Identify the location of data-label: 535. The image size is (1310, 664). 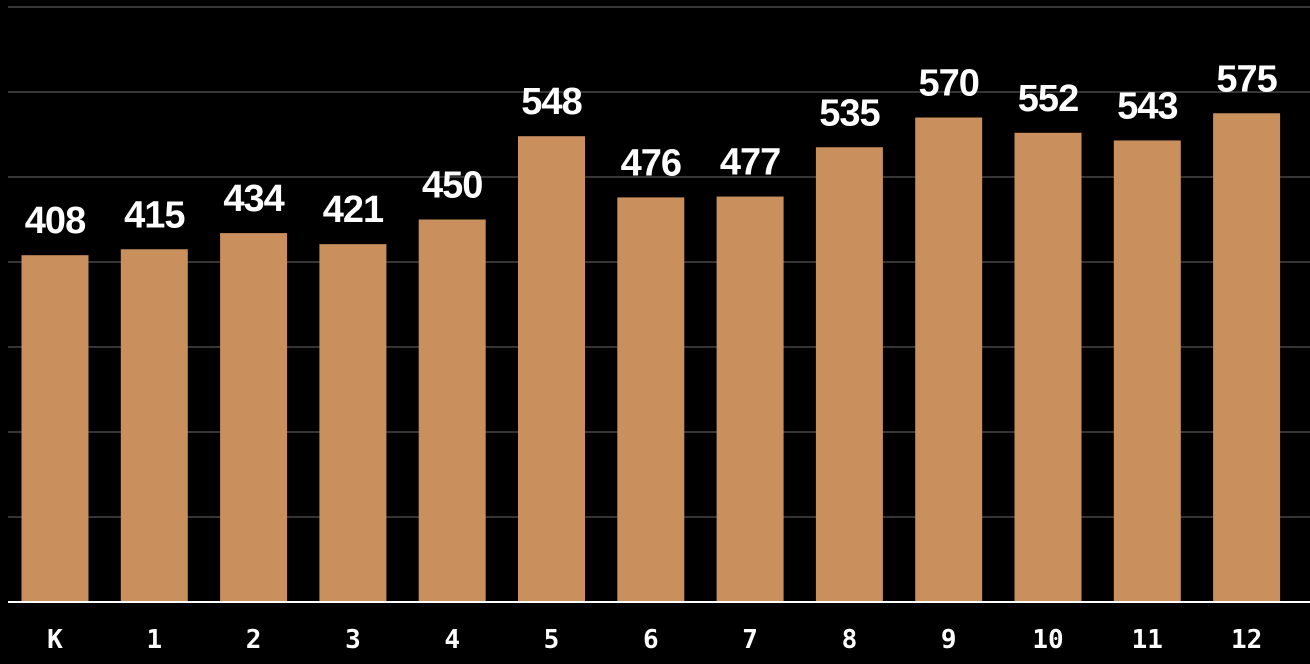
(849, 113).